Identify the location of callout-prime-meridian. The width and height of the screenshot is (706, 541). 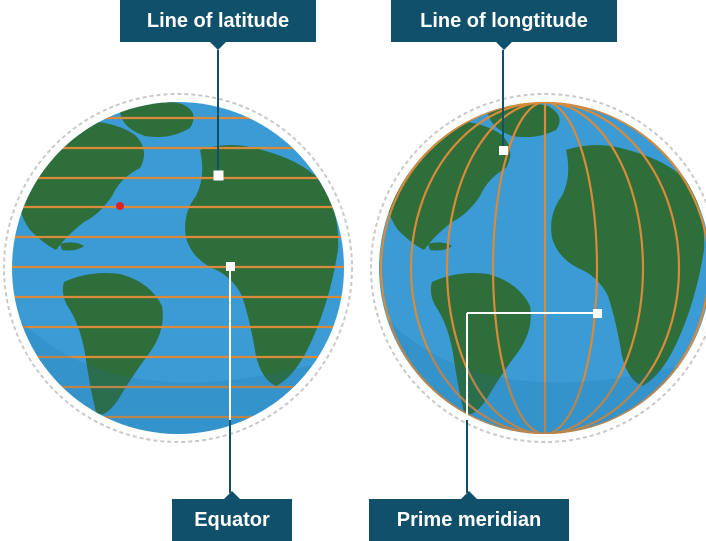
(534, 401).